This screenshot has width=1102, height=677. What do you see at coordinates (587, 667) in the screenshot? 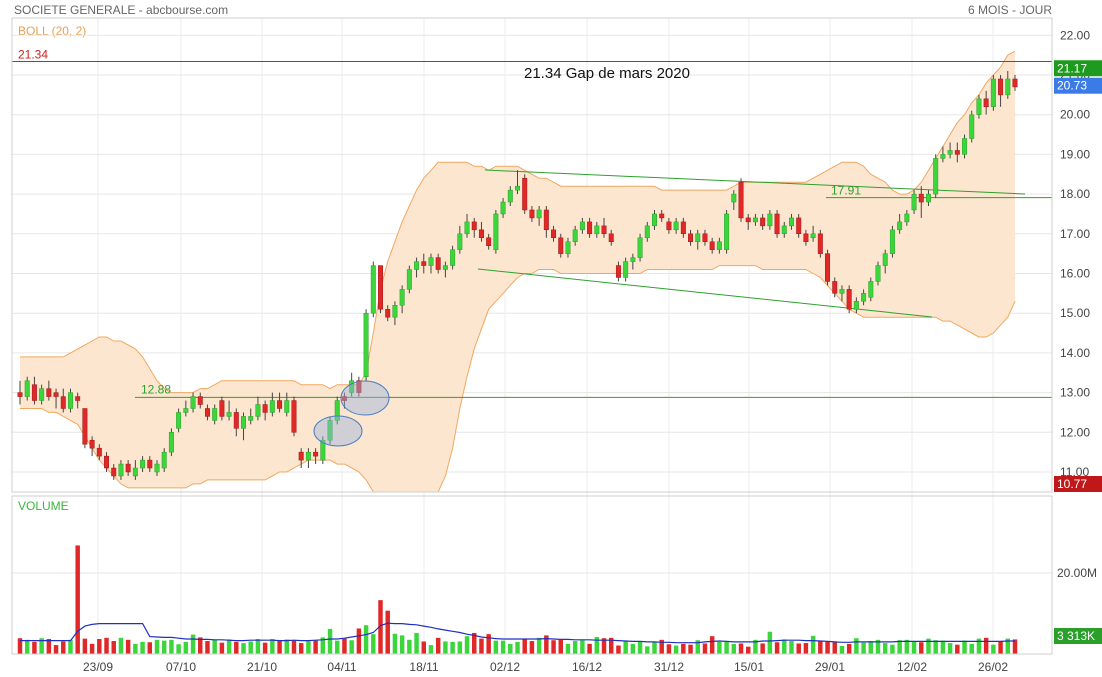
I see `date-tick-label: 16/12` at bounding box center [587, 667].